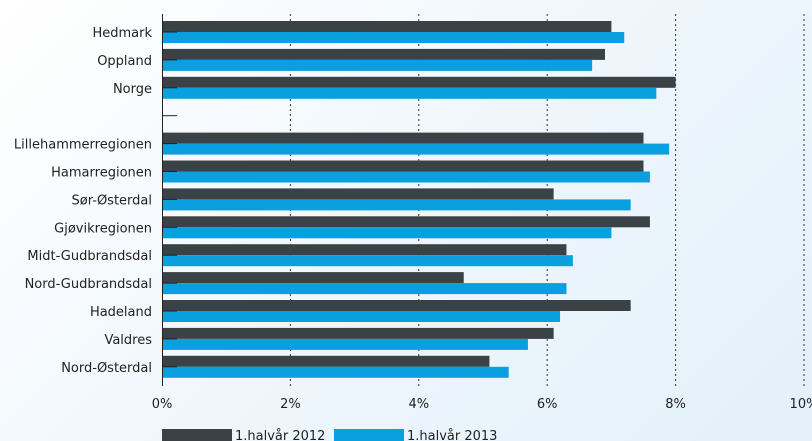  Describe the element at coordinates (280, 435) in the screenshot. I see `legend-label: 1.halvår 2012` at that location.